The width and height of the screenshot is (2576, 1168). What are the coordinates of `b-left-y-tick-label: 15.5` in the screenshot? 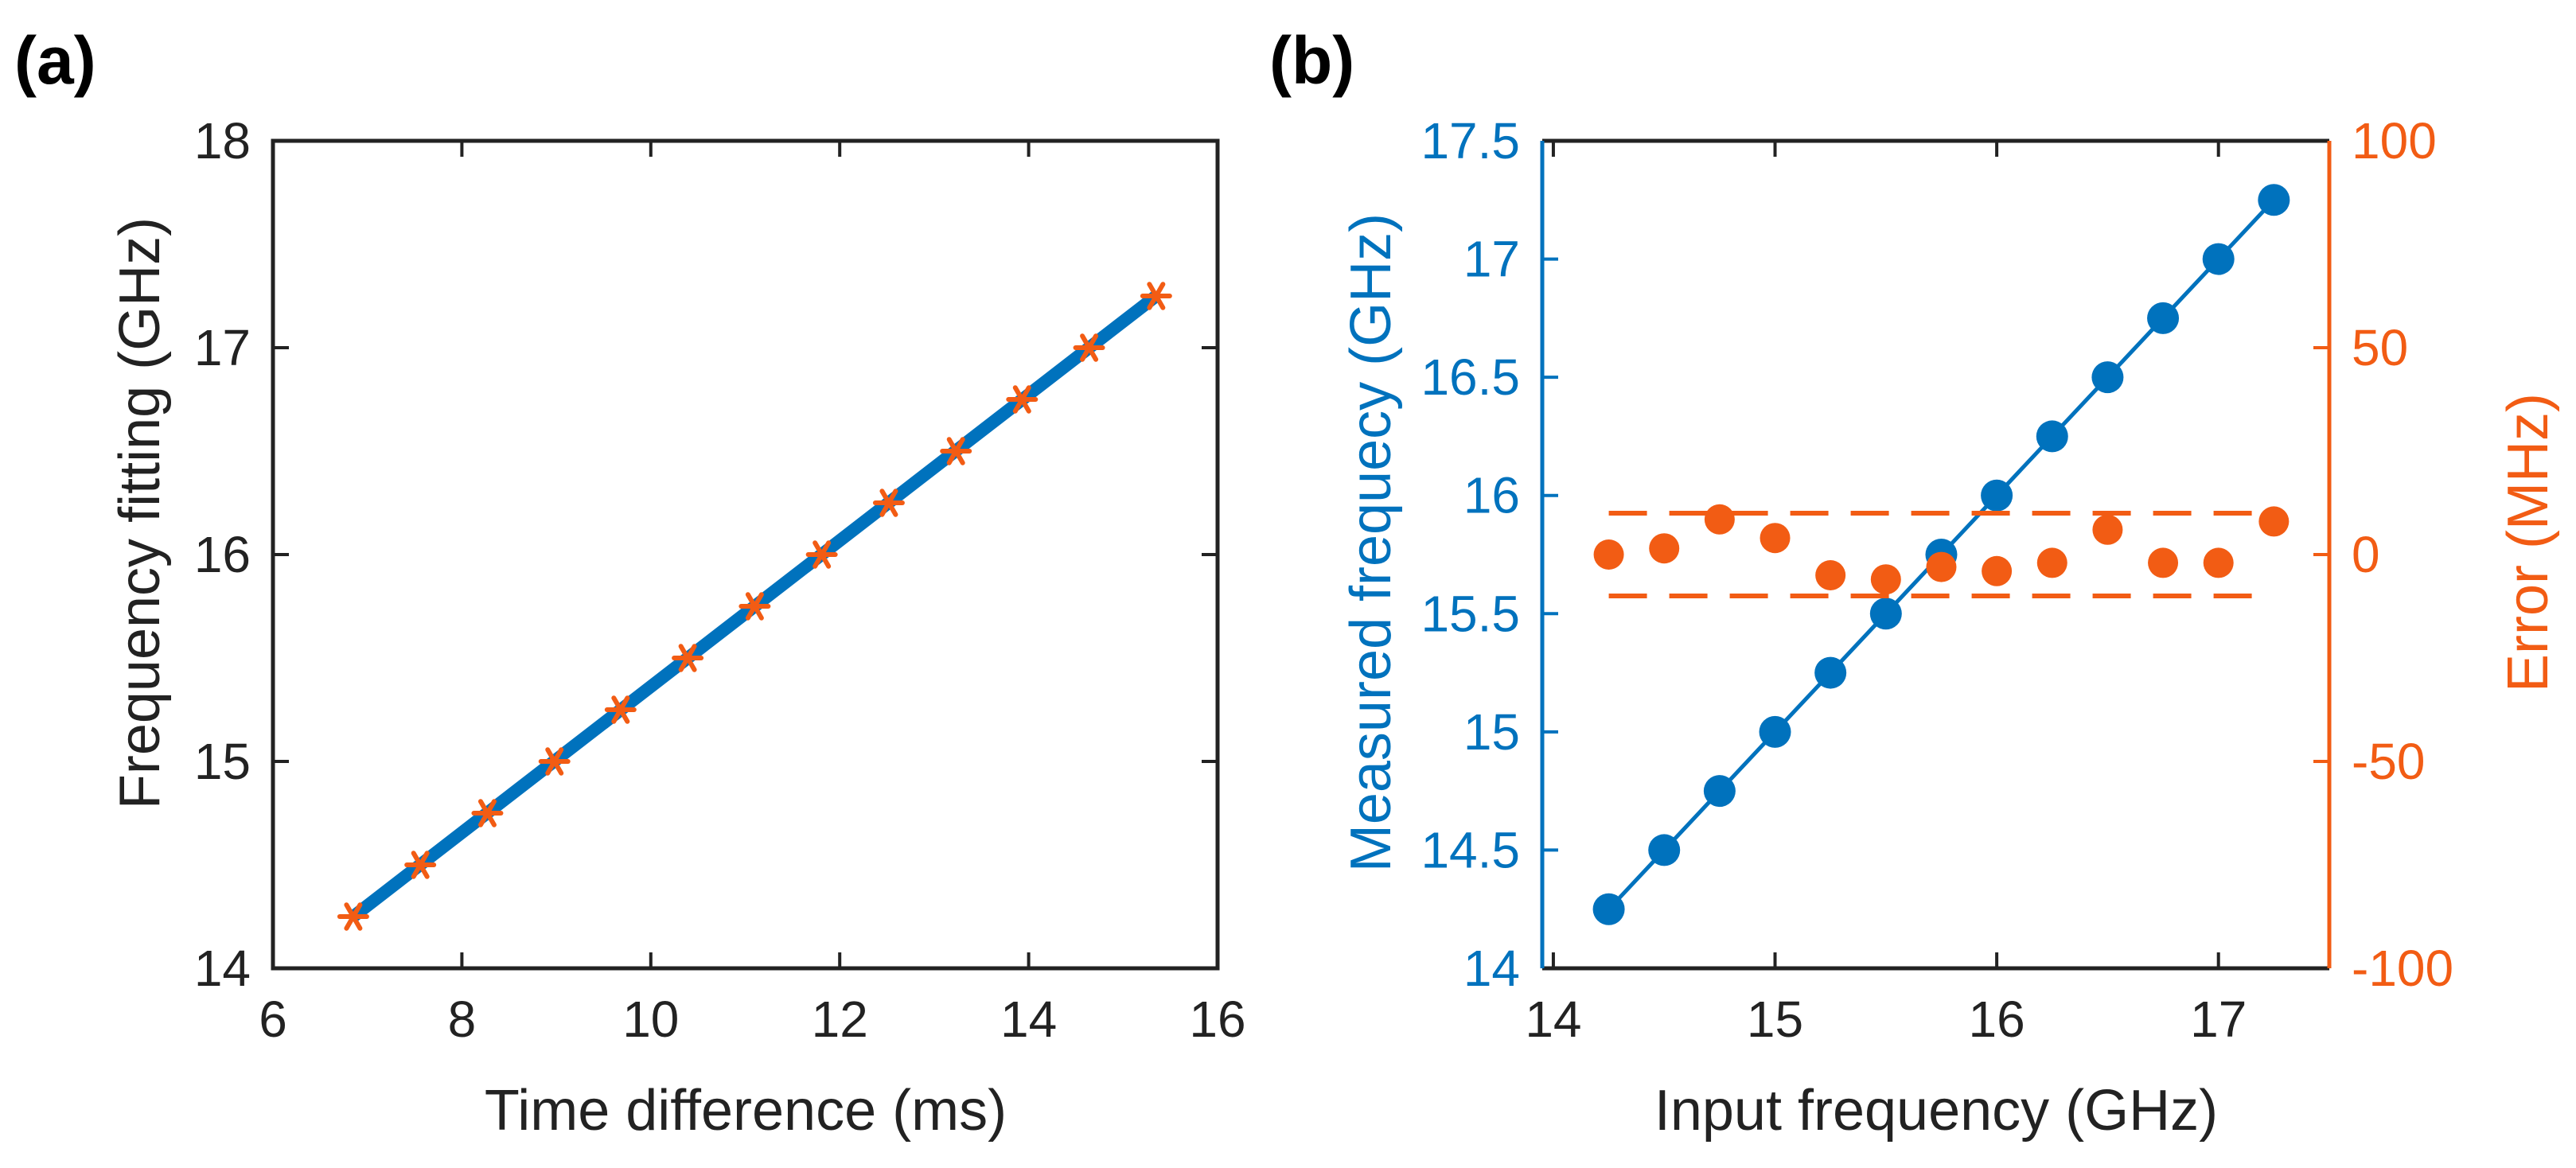 It's located at (1470, 613).